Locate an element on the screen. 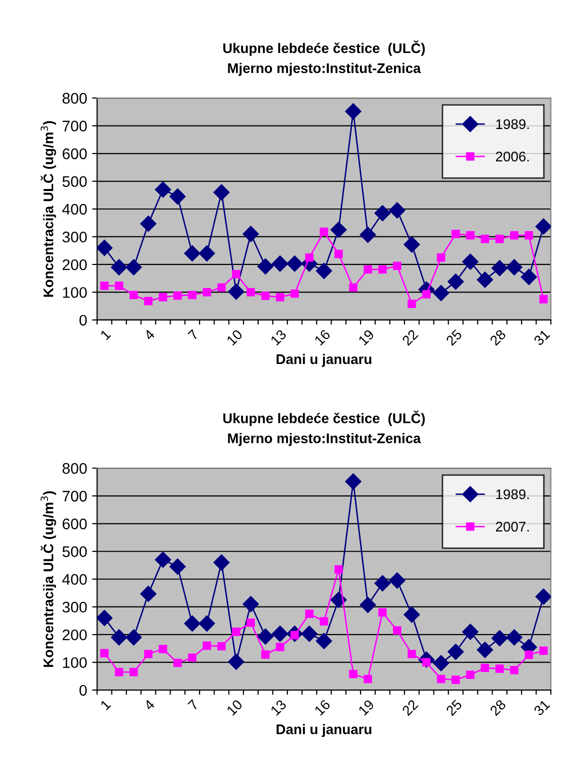 This screenshot has width=578, height=760. y-tick-label: 500 is located at coordinates (74, 552).